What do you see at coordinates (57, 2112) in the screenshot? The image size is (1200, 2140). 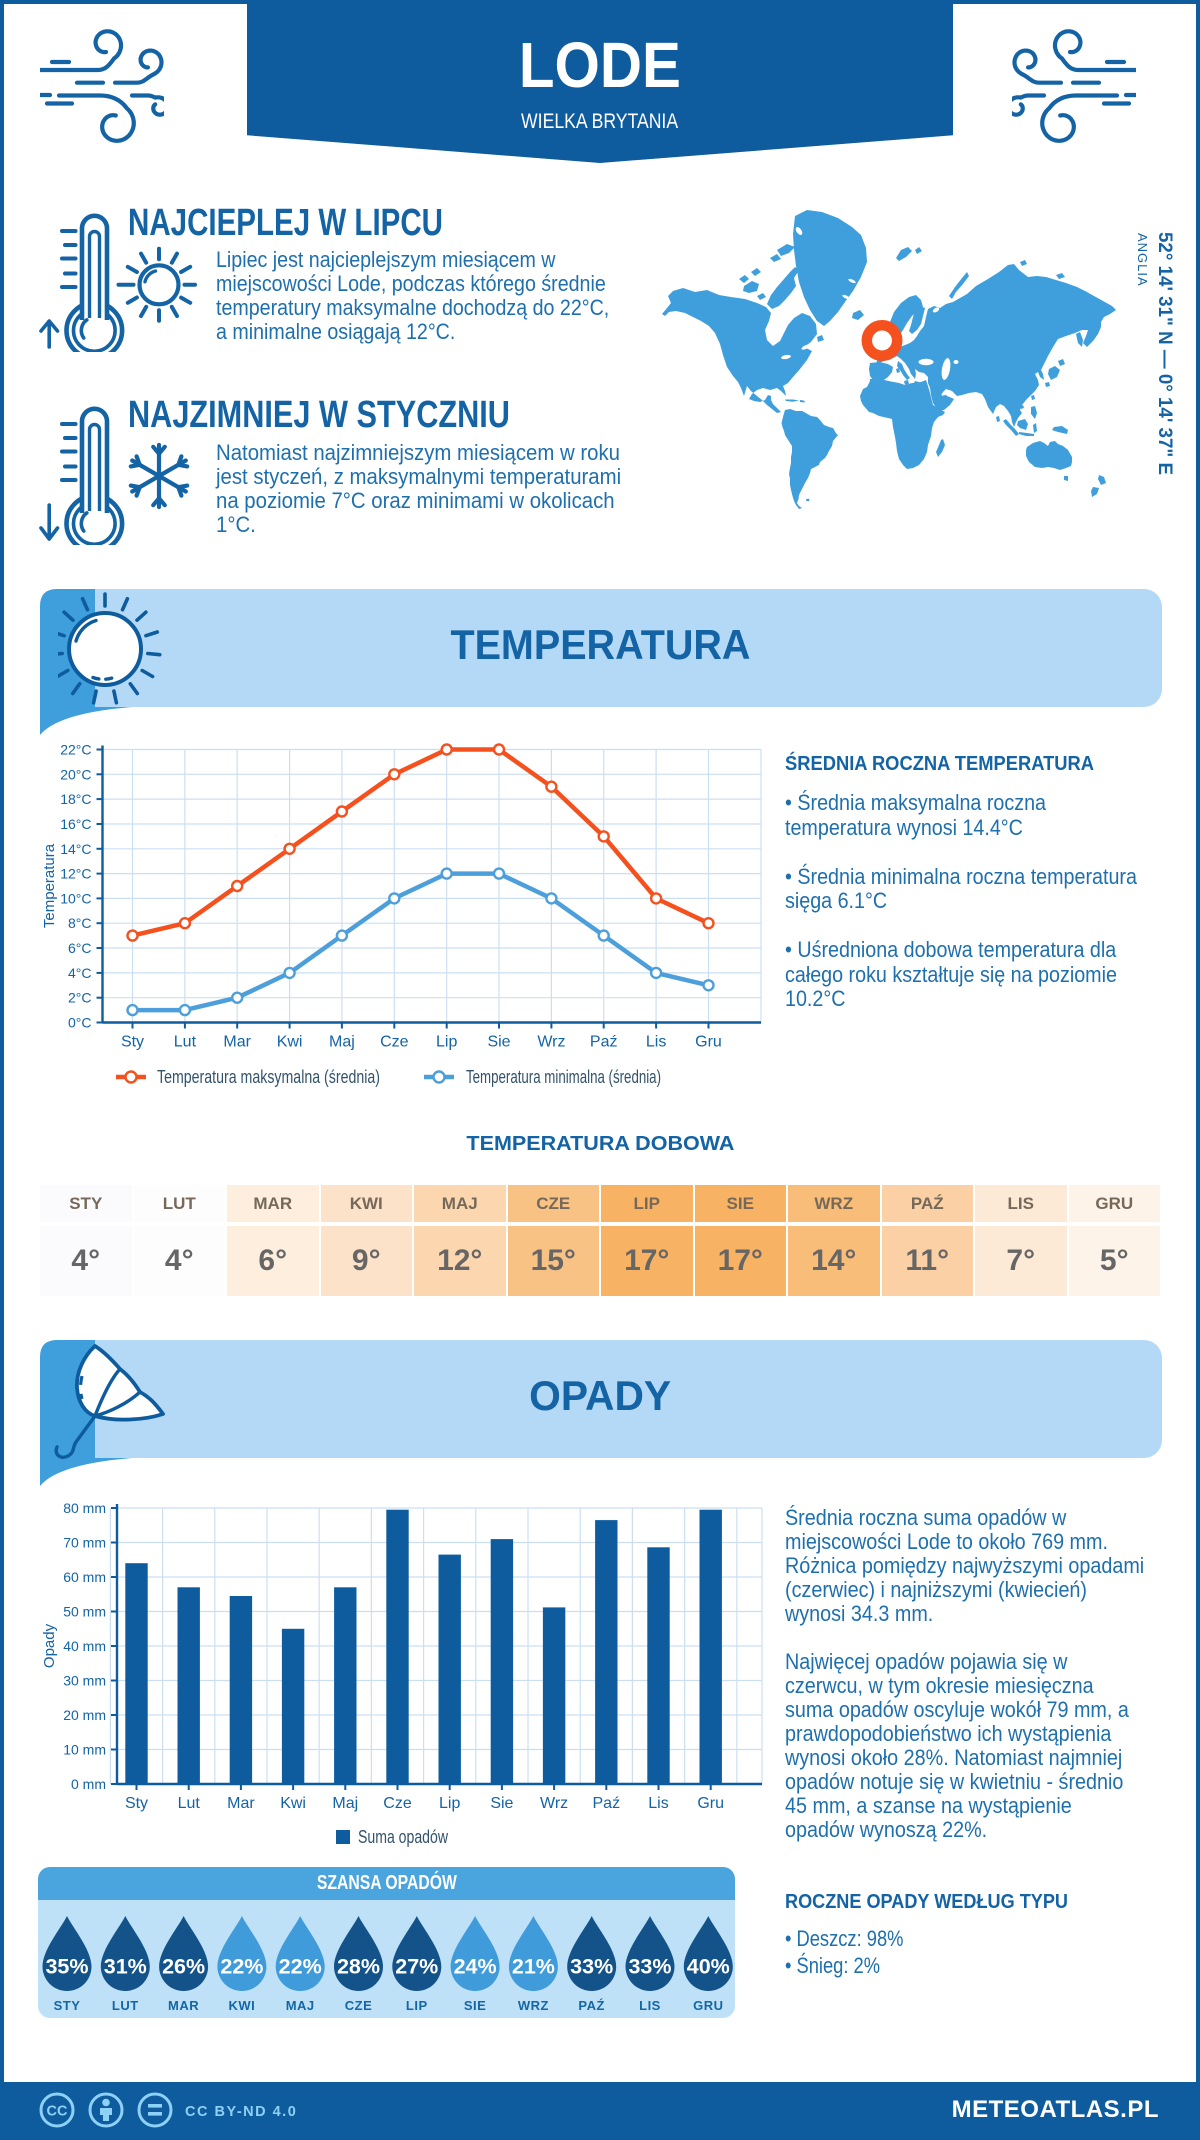 I see `svg-text: CC` at bounding box center [57, 2112].